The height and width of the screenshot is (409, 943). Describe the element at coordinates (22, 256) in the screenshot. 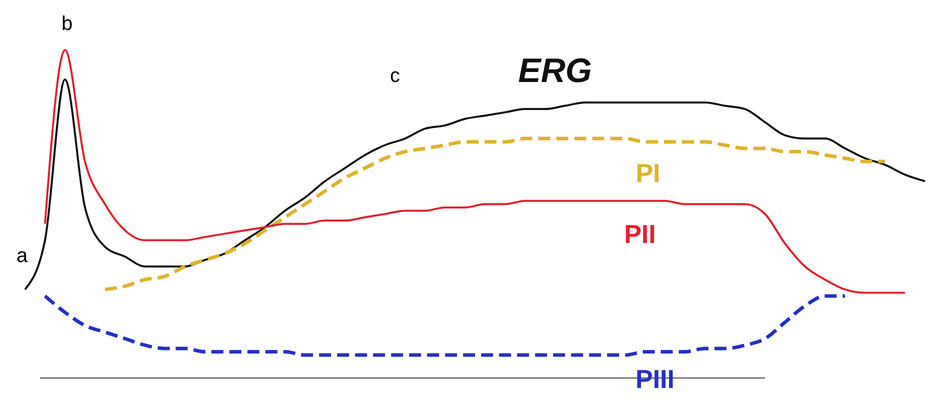

I see `annotation: a` at that location.